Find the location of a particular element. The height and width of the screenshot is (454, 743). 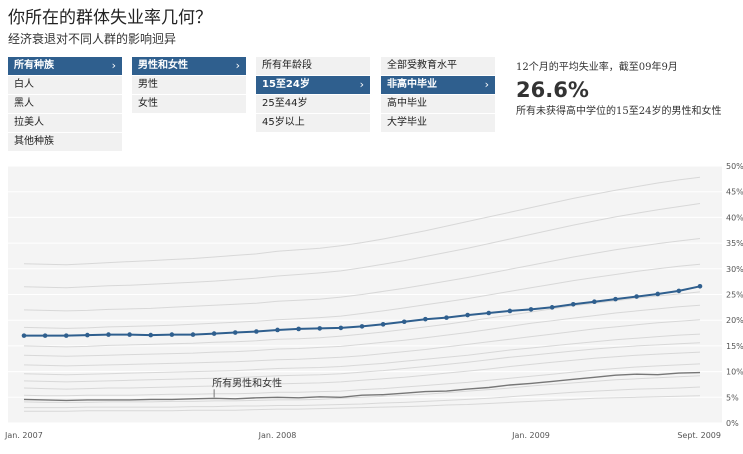

y-tick-label: 35% is located at coordinates (734, 243).